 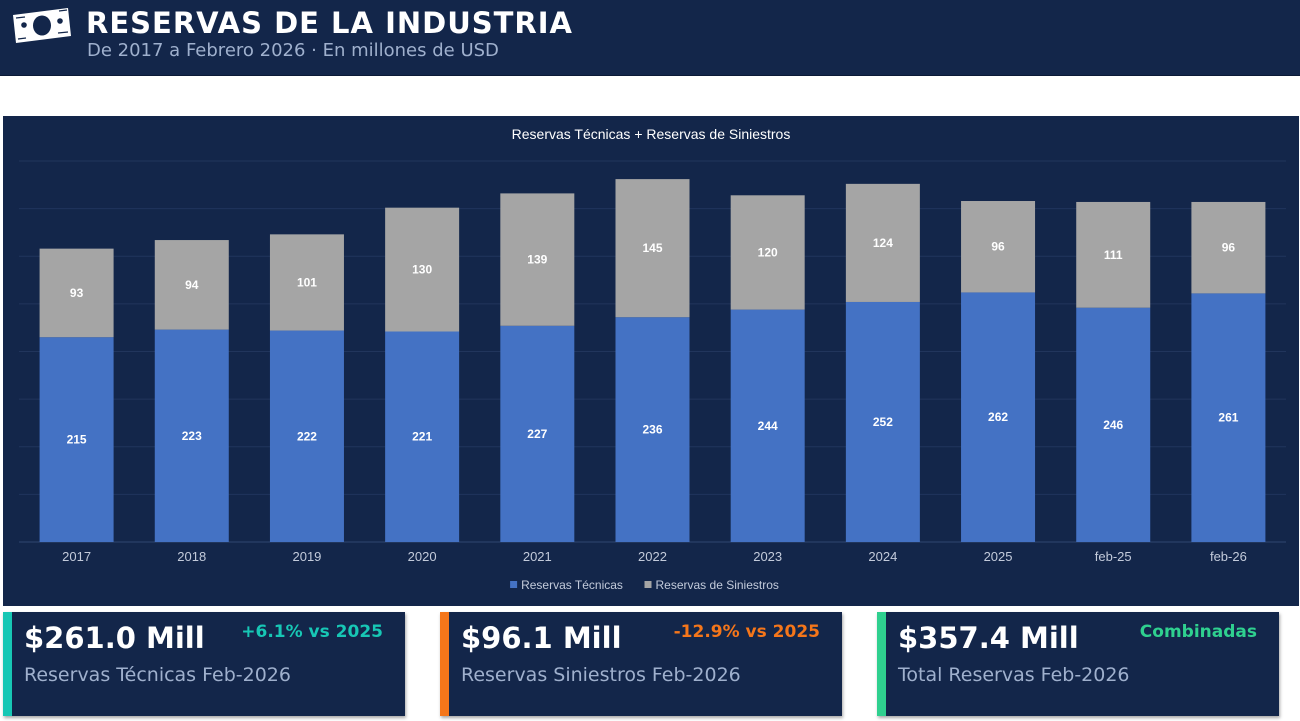 I want to click on data-label: 130, so click(x=422, y=270).